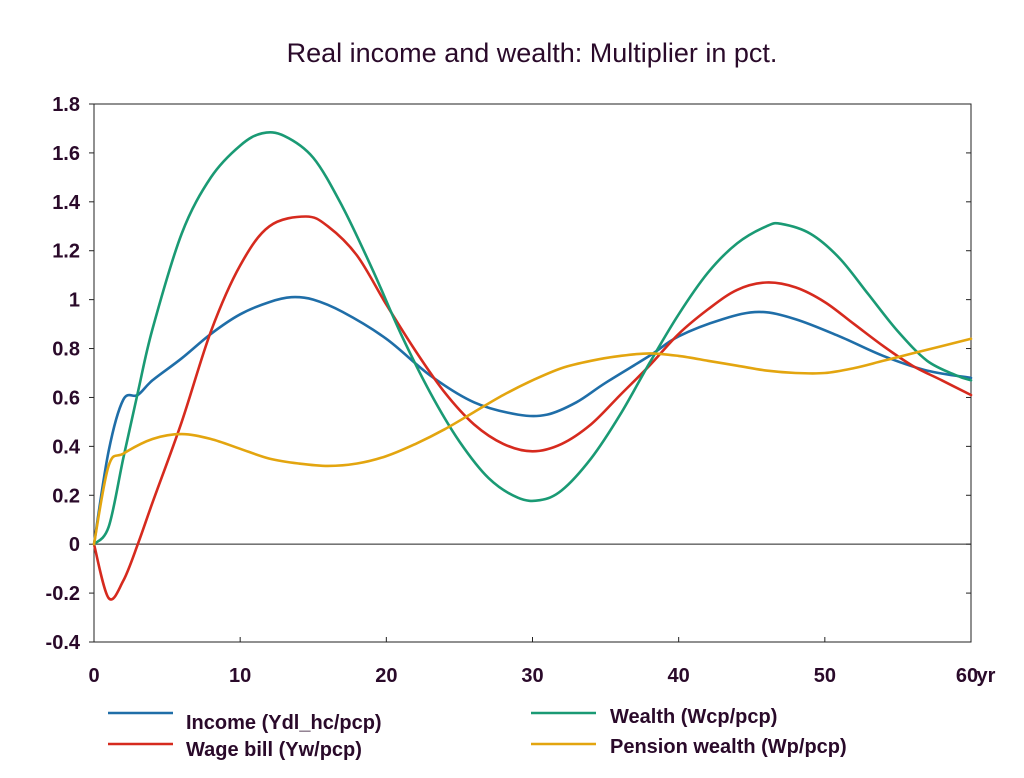 The height and width of the screenshot is (778, 1024). Describe the element at coordinates (693, 717) in the screenshot. I see `legend-label-wealth: Wealth (Wcp/pcp)` at that location.